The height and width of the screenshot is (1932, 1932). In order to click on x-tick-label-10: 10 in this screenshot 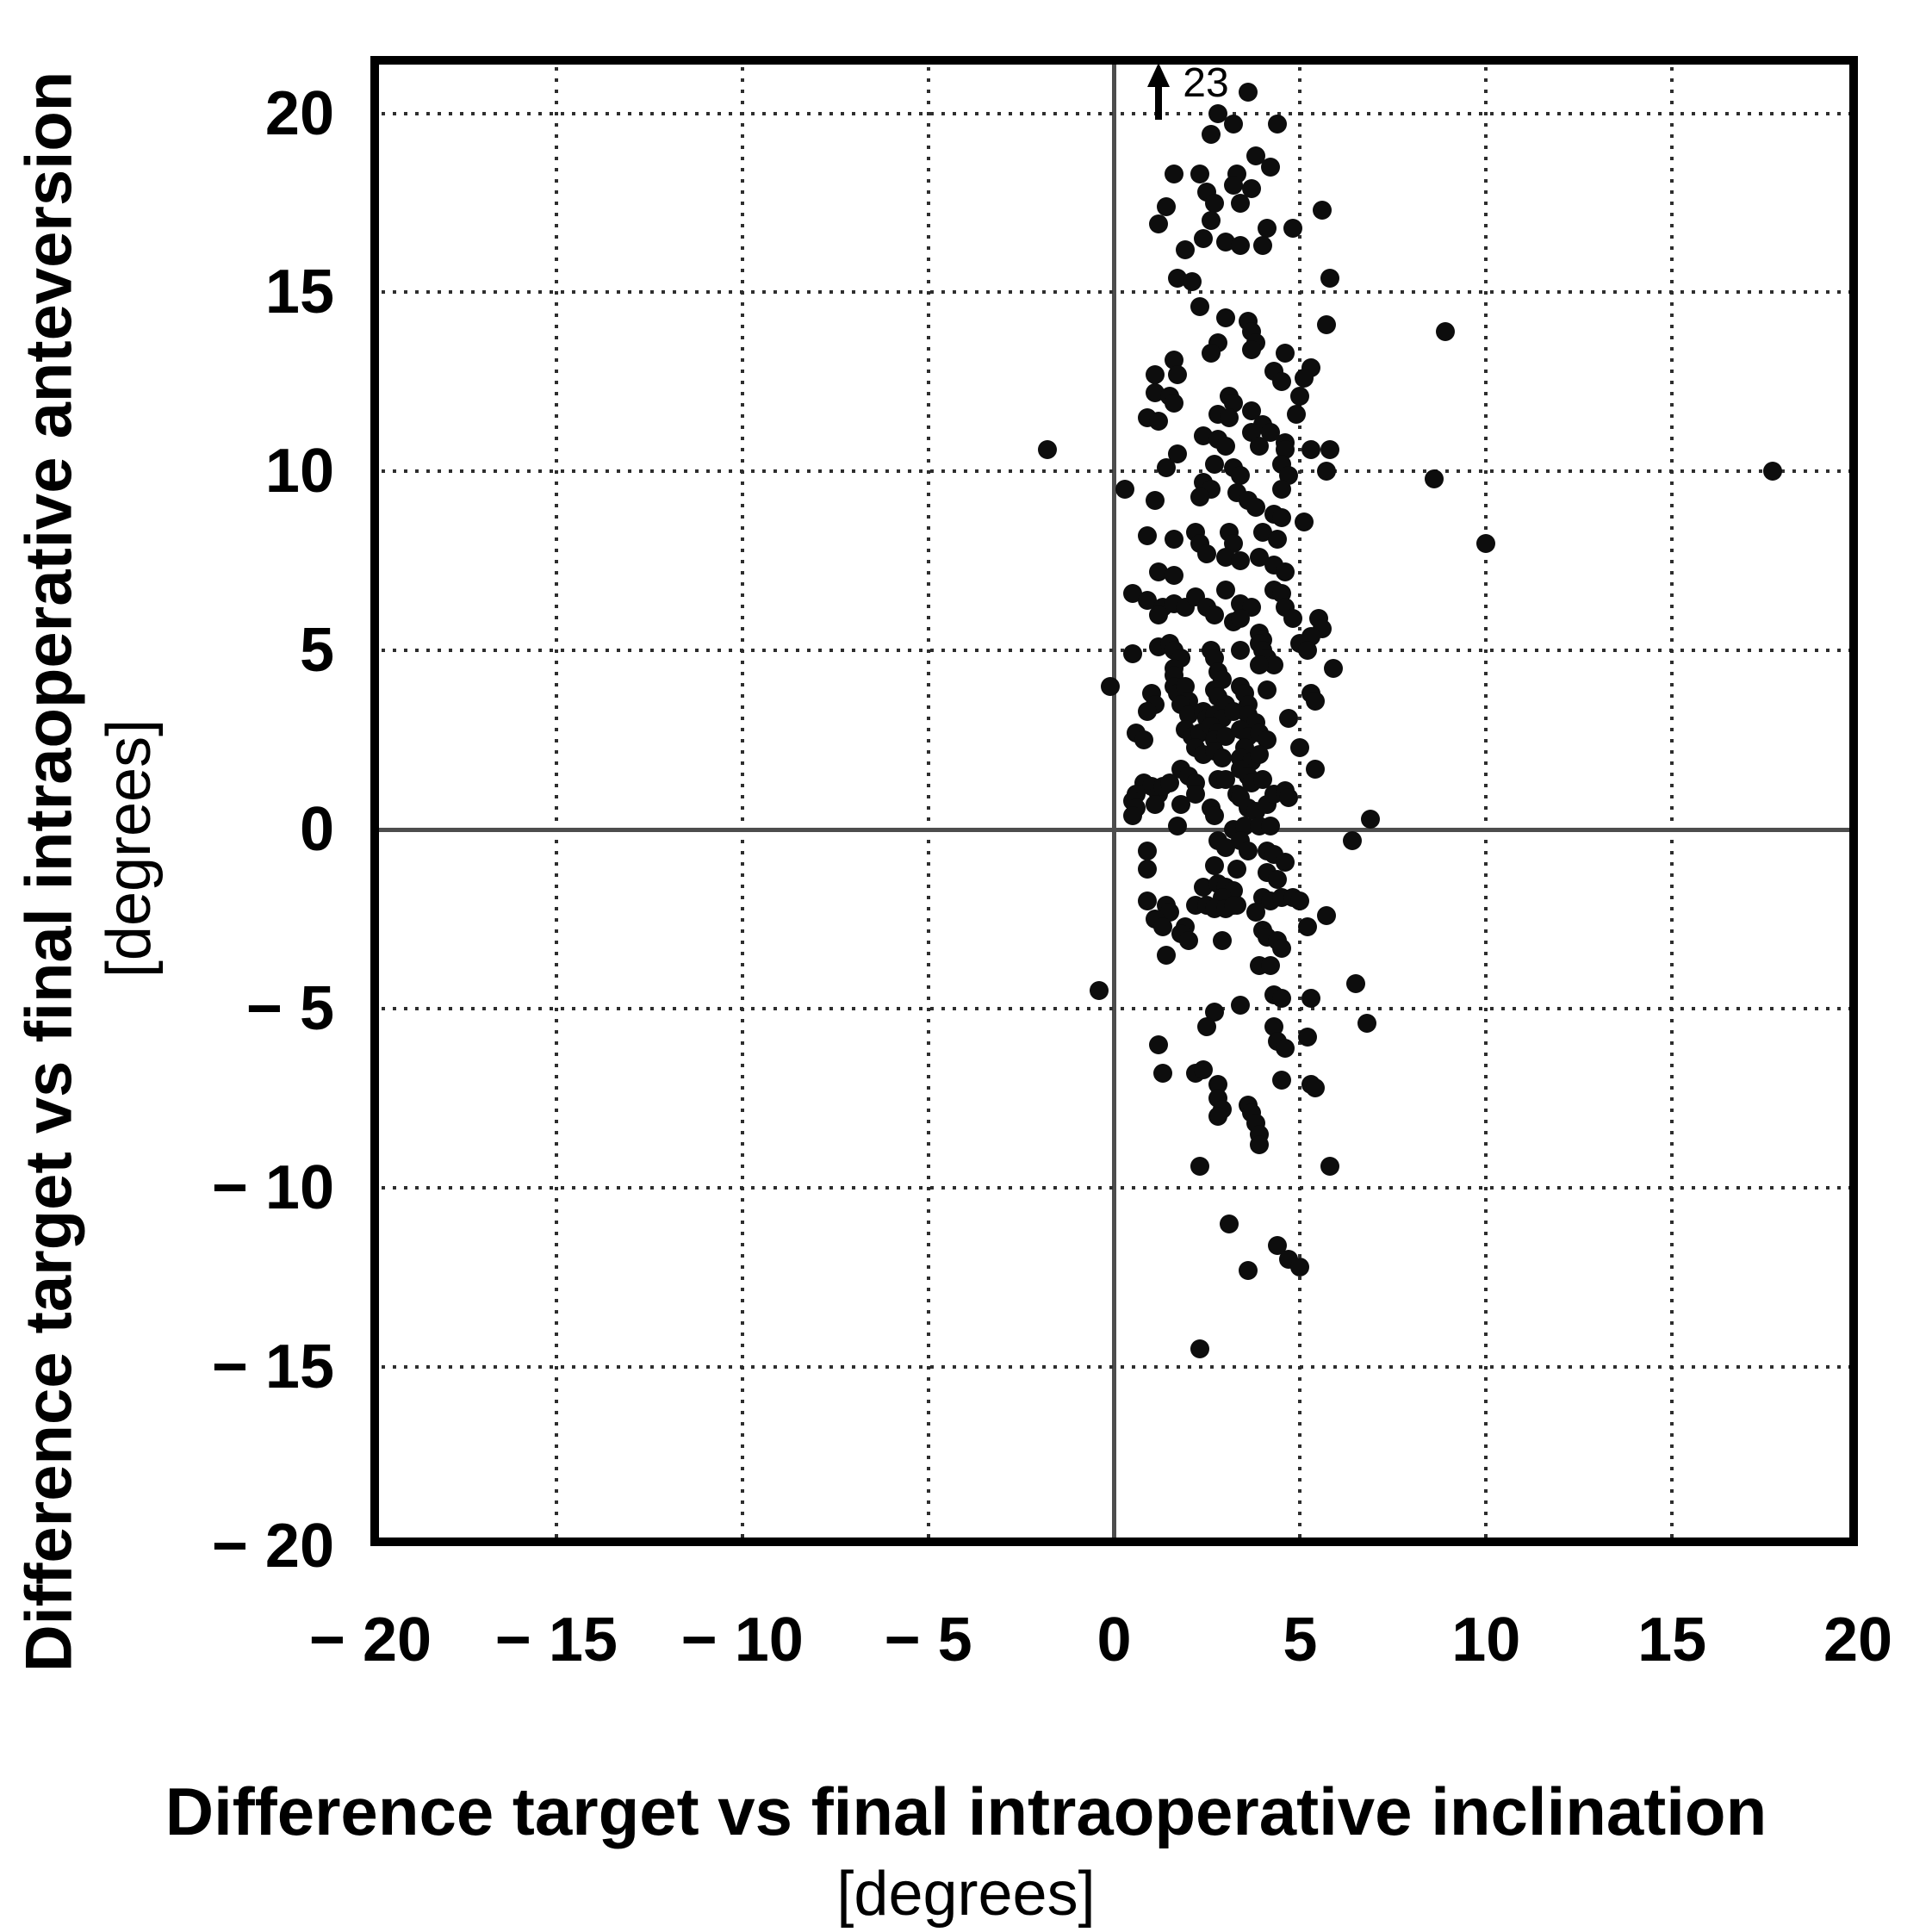, I will do `click(1486, 1640)`.